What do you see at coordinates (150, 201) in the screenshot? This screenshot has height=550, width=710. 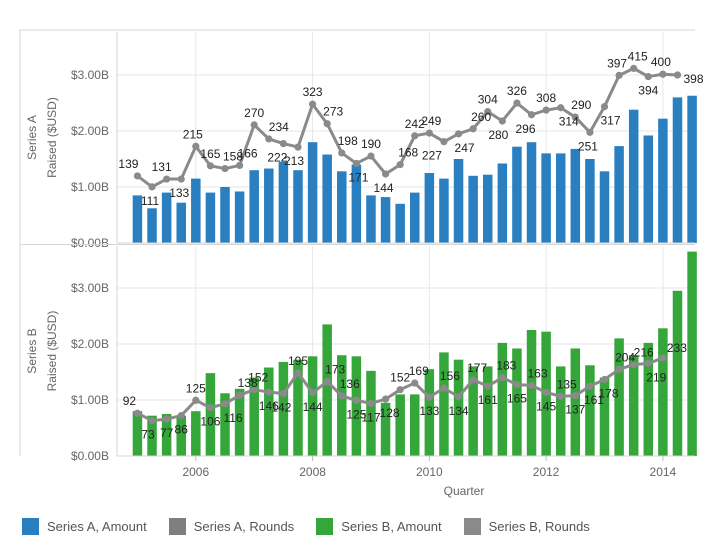 I see `series-a-rounds-data-label: 111` at bounding box center [150, 201].